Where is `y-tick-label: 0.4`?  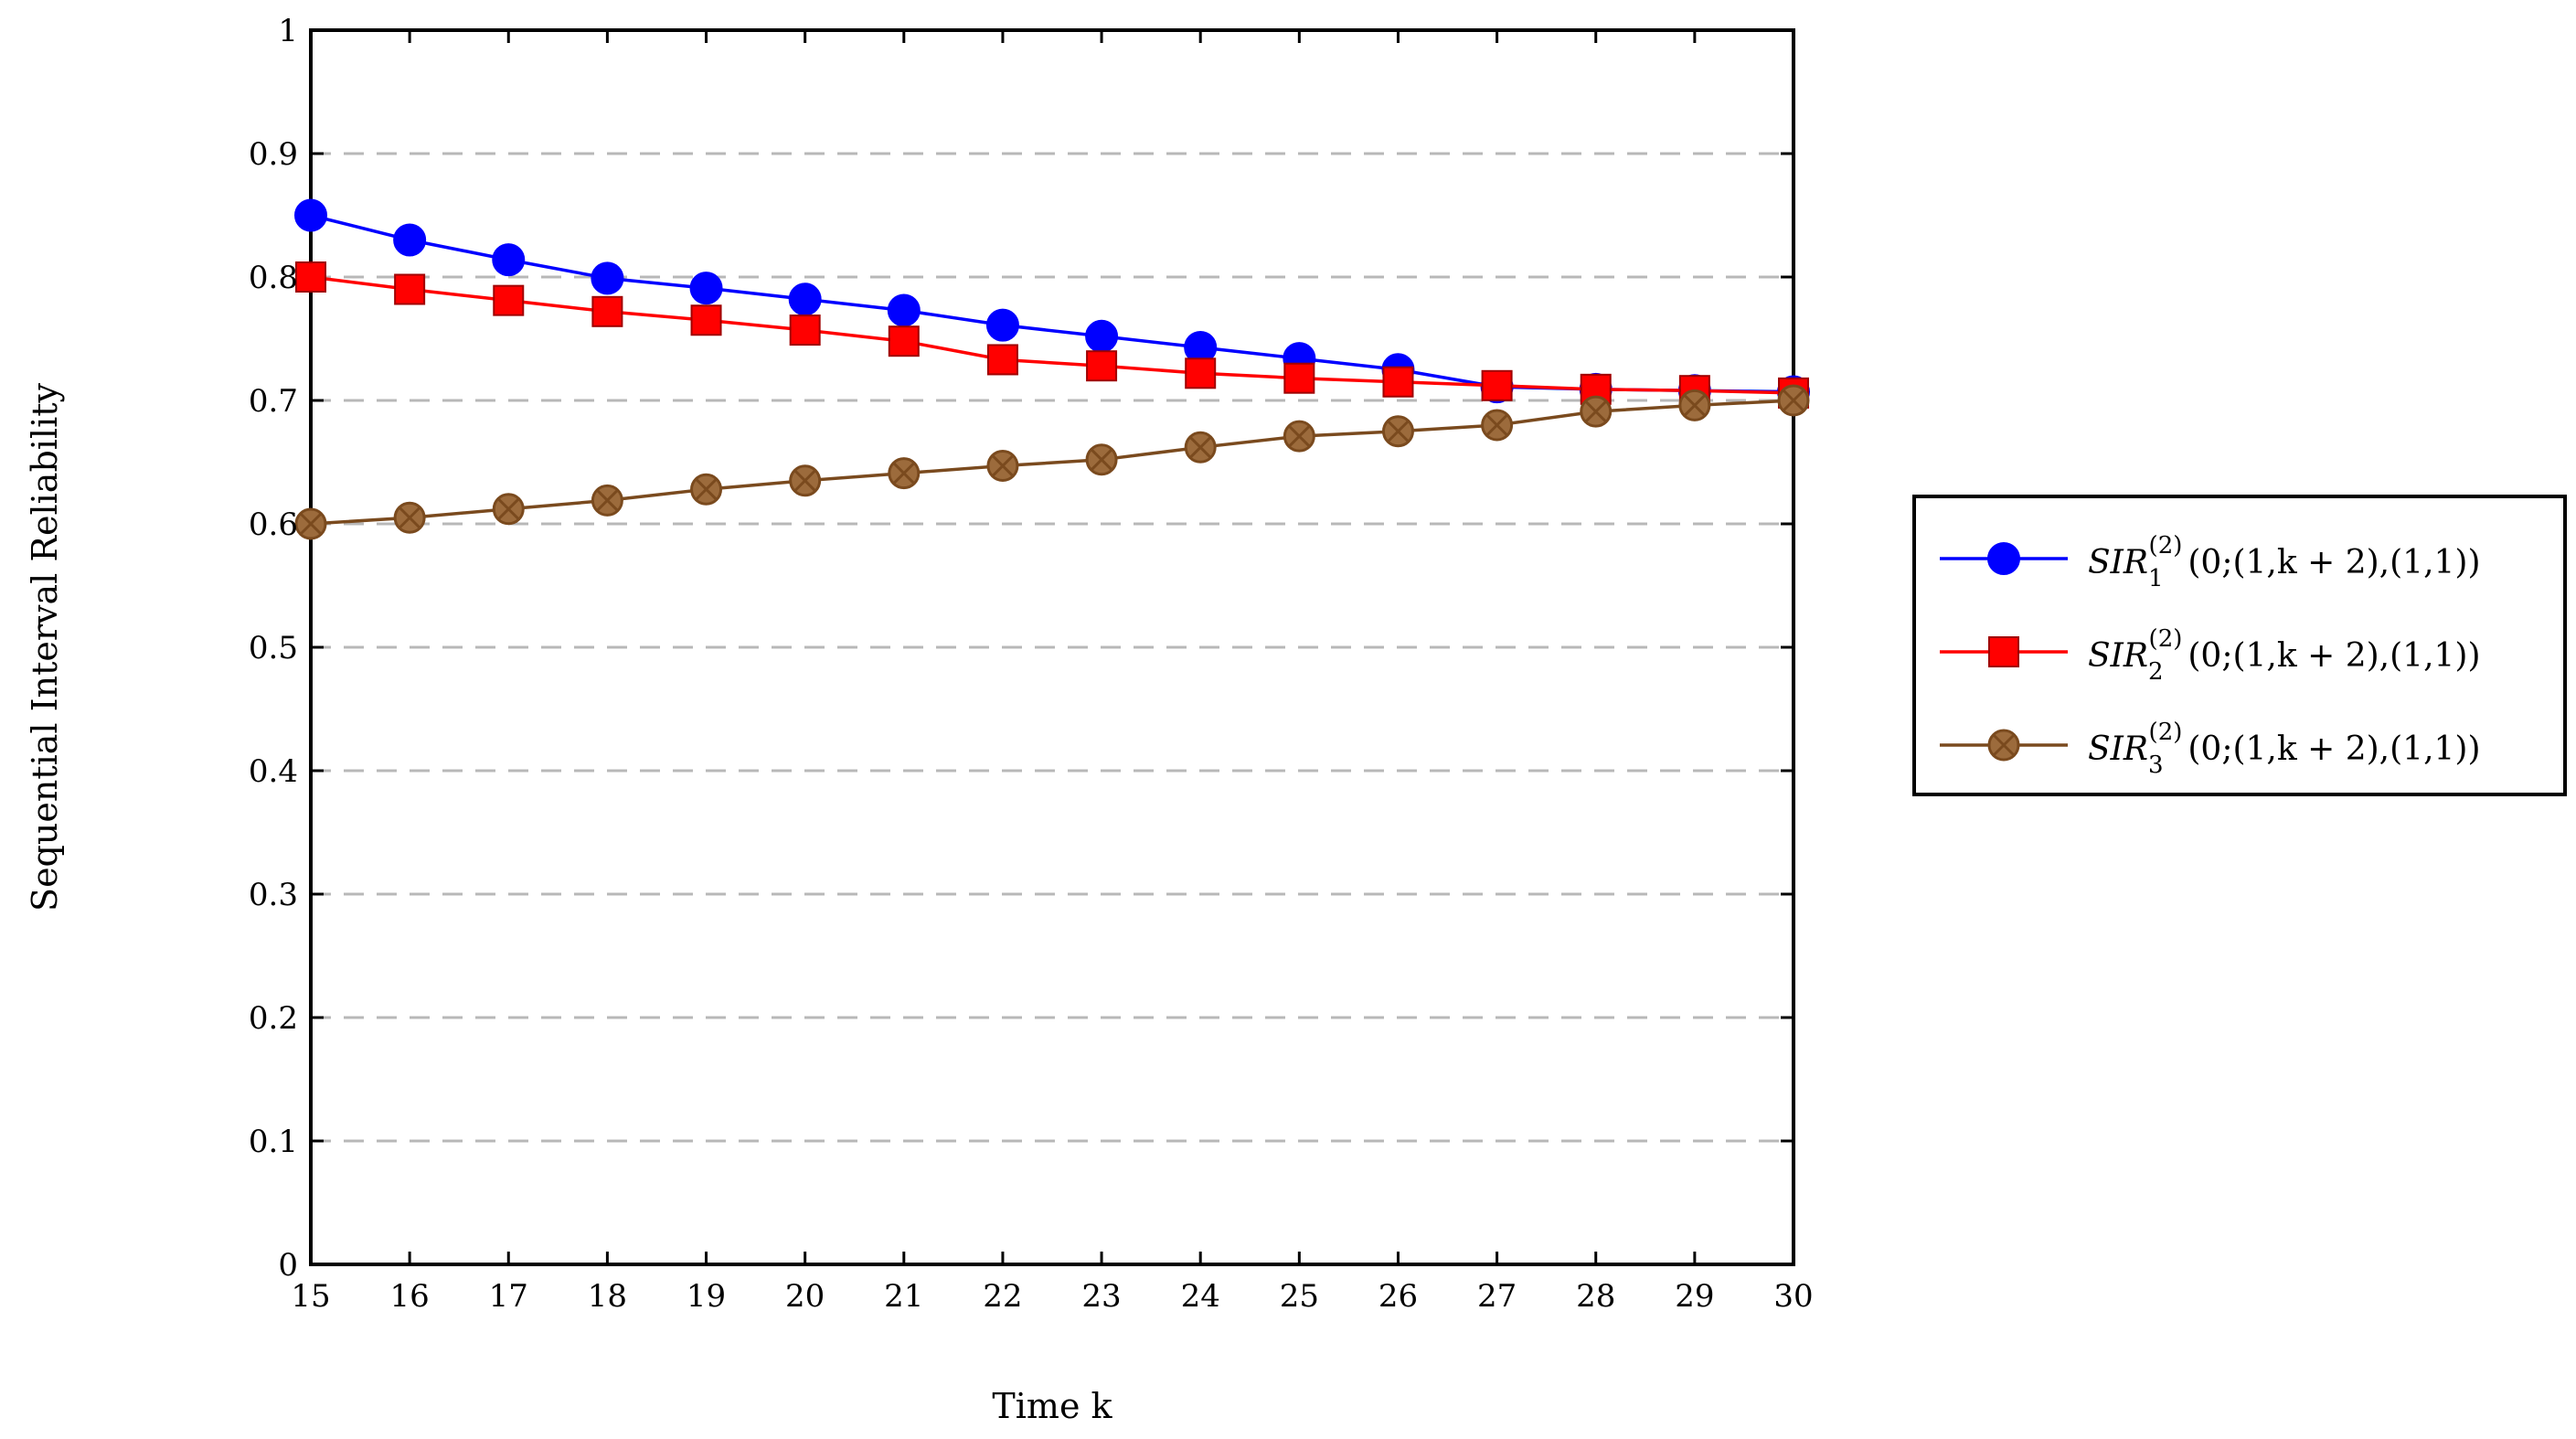 y-tick-label: 0.4 is located at coordinates (273, 772).